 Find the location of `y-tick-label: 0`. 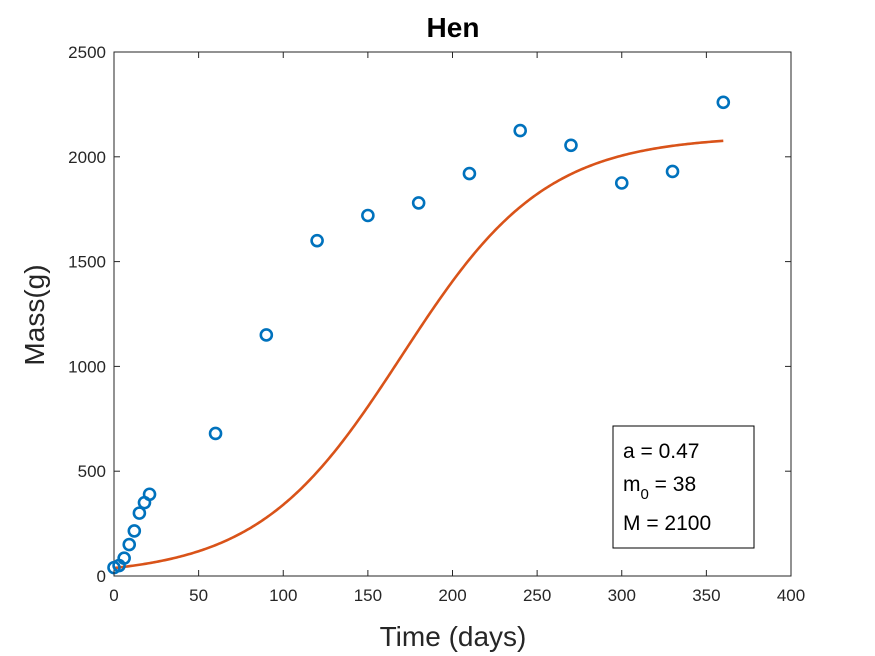

y-tick-label: 0 is located at coordinates (101, 576).